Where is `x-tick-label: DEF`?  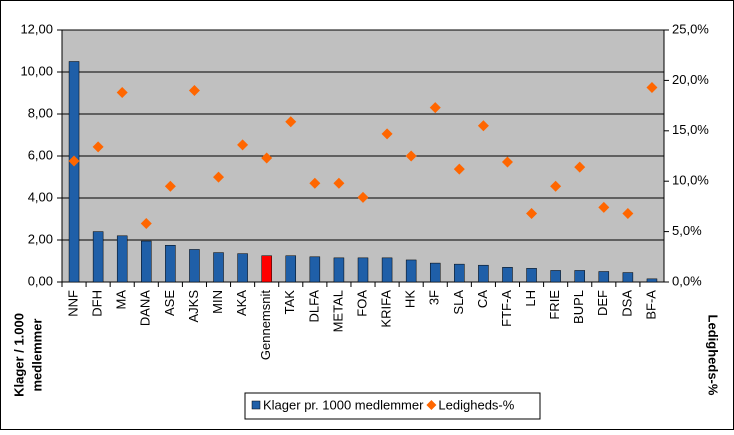
x-tick-label: DEF is located at coordinates (602, 303).